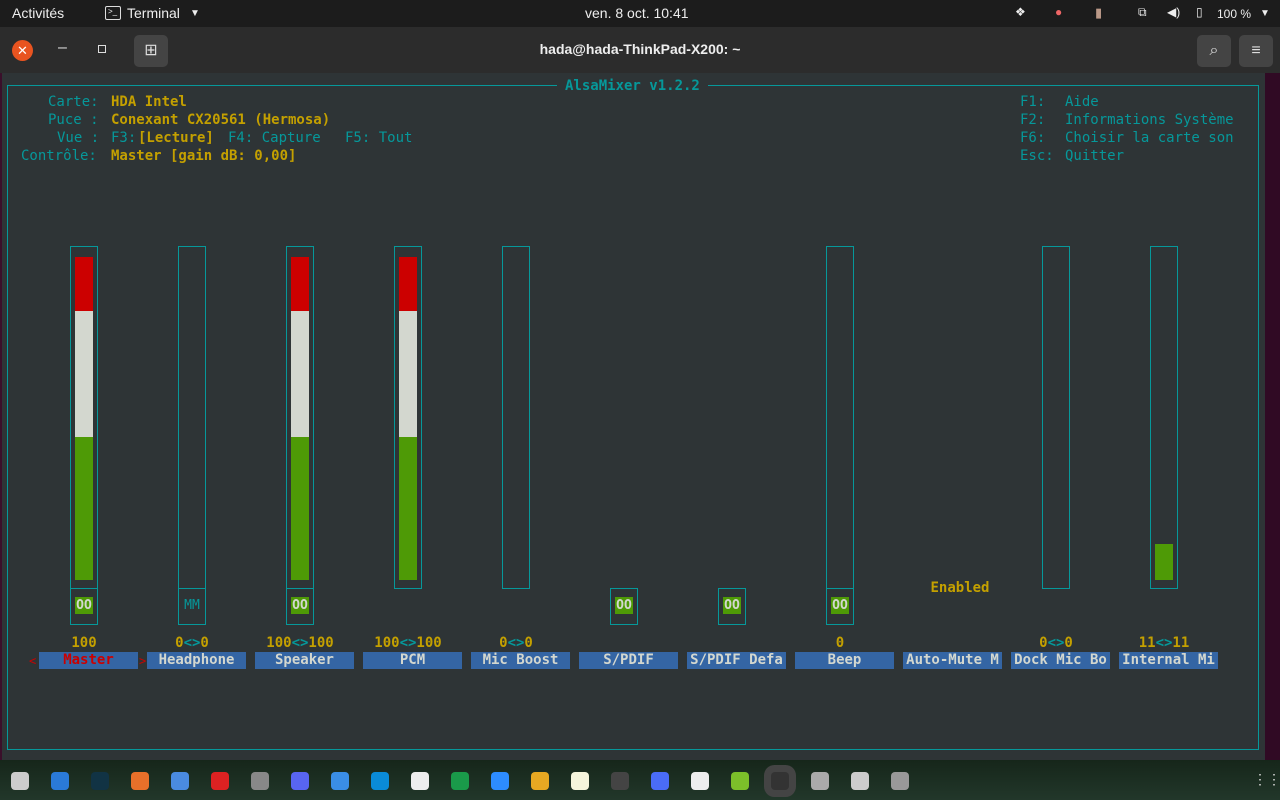 This screenshot has width=1280, height=800. What do you see at coordinates (196, 660) in the screenshot?
I see `channel-label: Headphone` at bounding box center [196, 660].